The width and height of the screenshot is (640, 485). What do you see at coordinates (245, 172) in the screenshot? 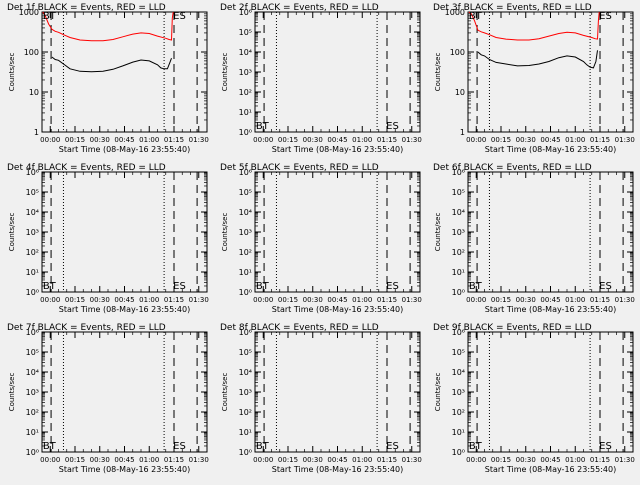
I see `y-tick-label: 10⁶` at bounding box center [245, 172].